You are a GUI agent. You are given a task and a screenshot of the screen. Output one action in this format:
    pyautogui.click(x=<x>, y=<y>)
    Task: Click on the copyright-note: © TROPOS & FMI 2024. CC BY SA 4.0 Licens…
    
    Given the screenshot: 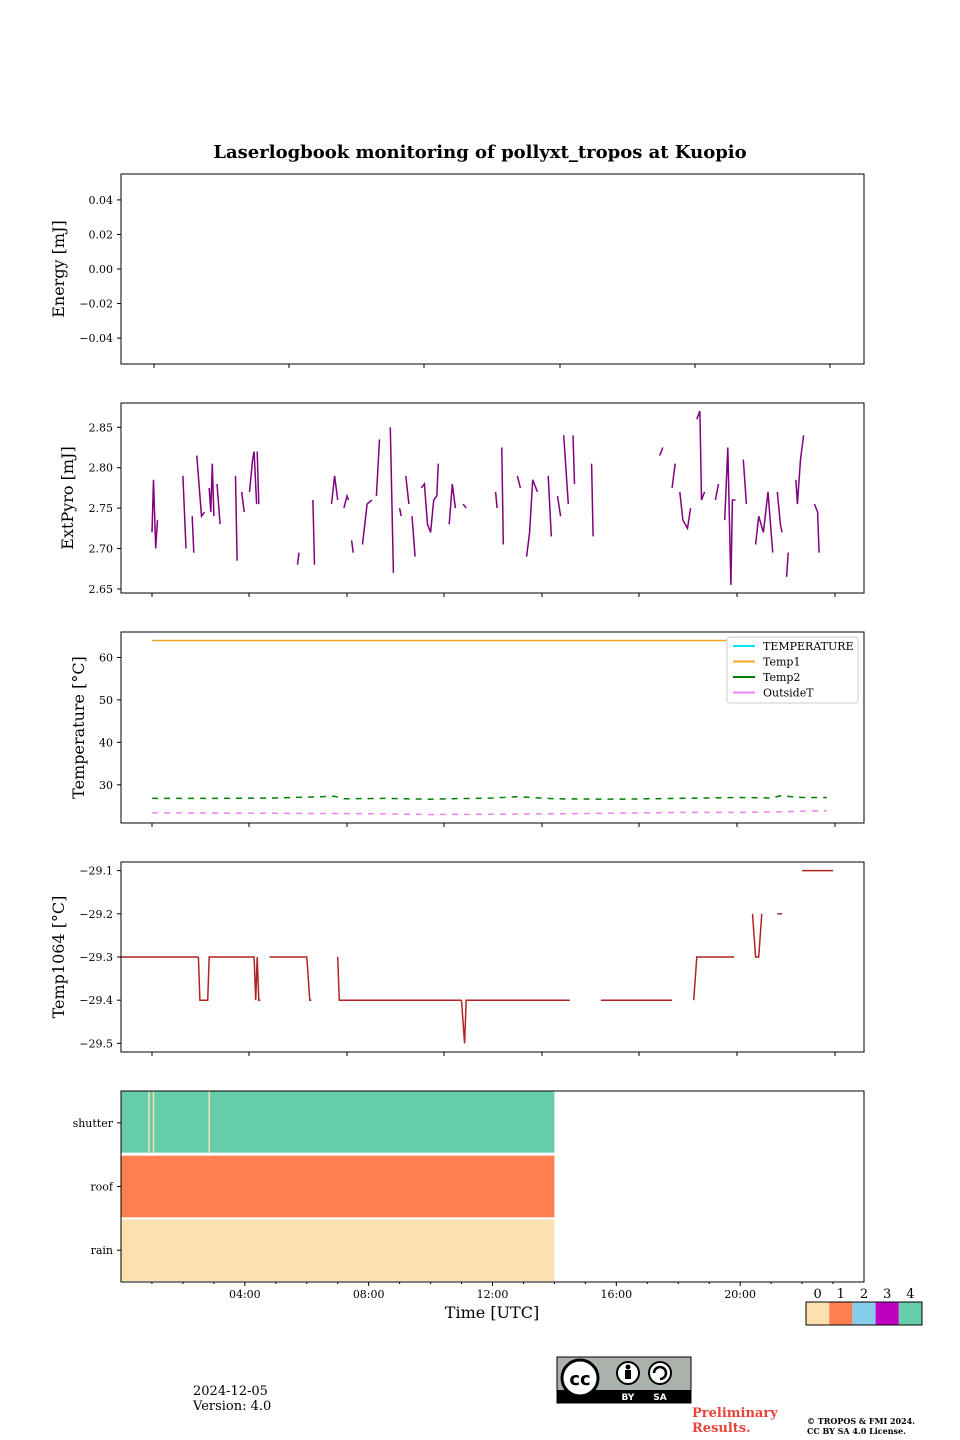 What is the action you would take?
    pyautogui.click(x=861, y=1426)
    